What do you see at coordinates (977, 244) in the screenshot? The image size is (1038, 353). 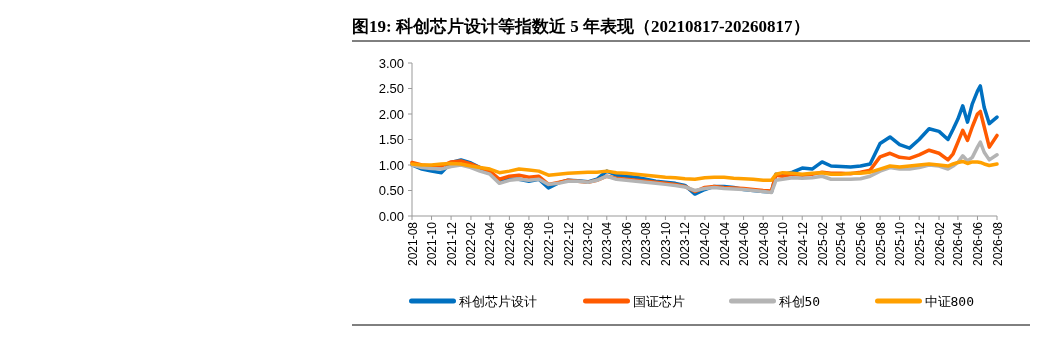 I see `x-tick-label: 2026-06` at bounding box center [977, 244].